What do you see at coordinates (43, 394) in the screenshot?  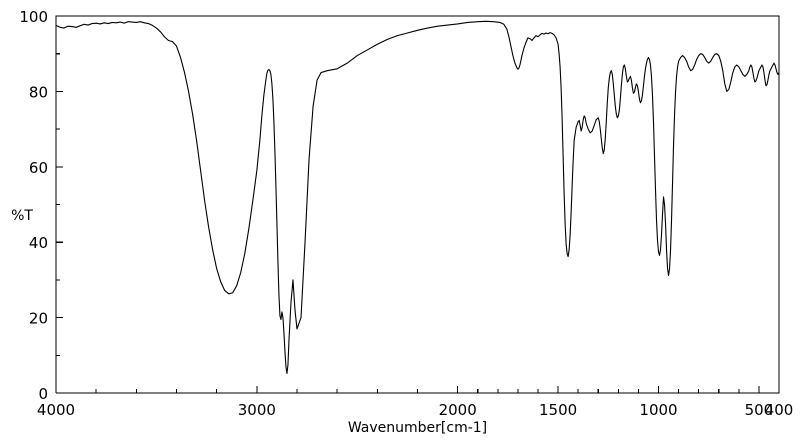 I see `y-tick-label: 0` at bounding box center [43, 394].